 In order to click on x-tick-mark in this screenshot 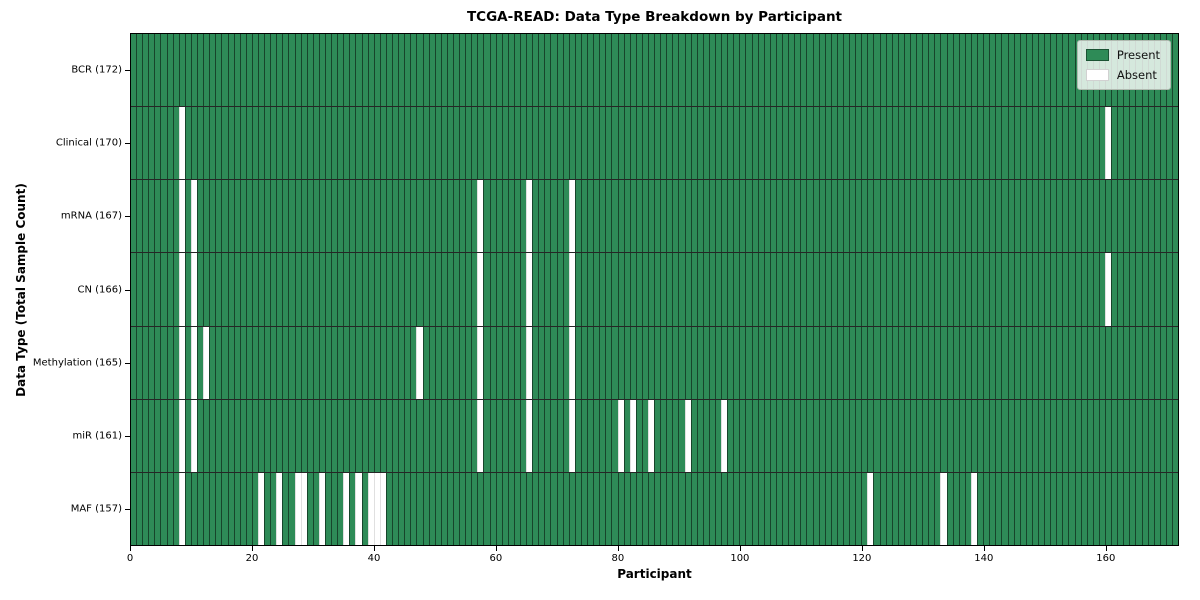, I will do `click(862, 548)`.